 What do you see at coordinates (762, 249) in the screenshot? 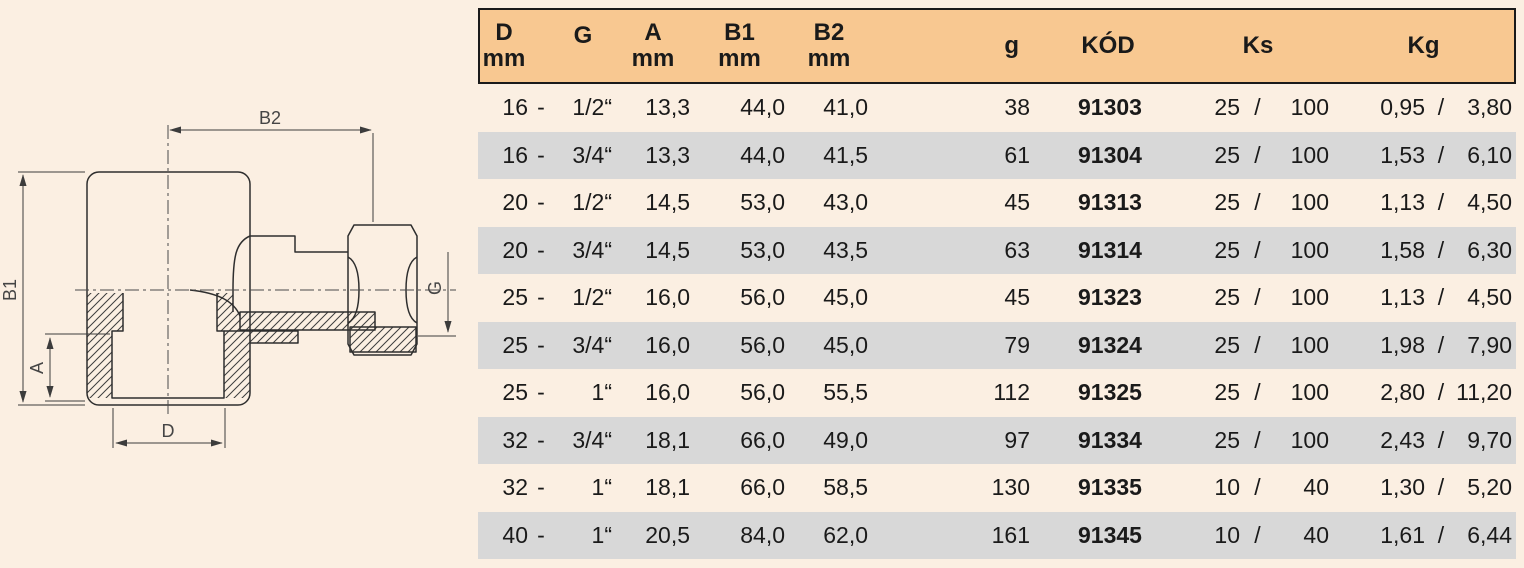
I see `cell-b1-mm: 53,0` at bounding box center [762, 249].